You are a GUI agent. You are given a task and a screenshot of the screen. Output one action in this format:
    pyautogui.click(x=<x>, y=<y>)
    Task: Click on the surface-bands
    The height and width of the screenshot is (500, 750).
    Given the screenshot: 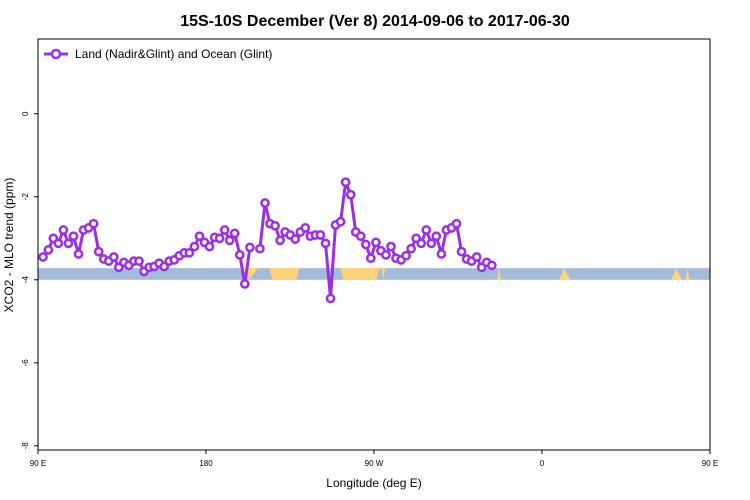 What is the action you would take?
    pyautogui.click(x=374, y=274)
    